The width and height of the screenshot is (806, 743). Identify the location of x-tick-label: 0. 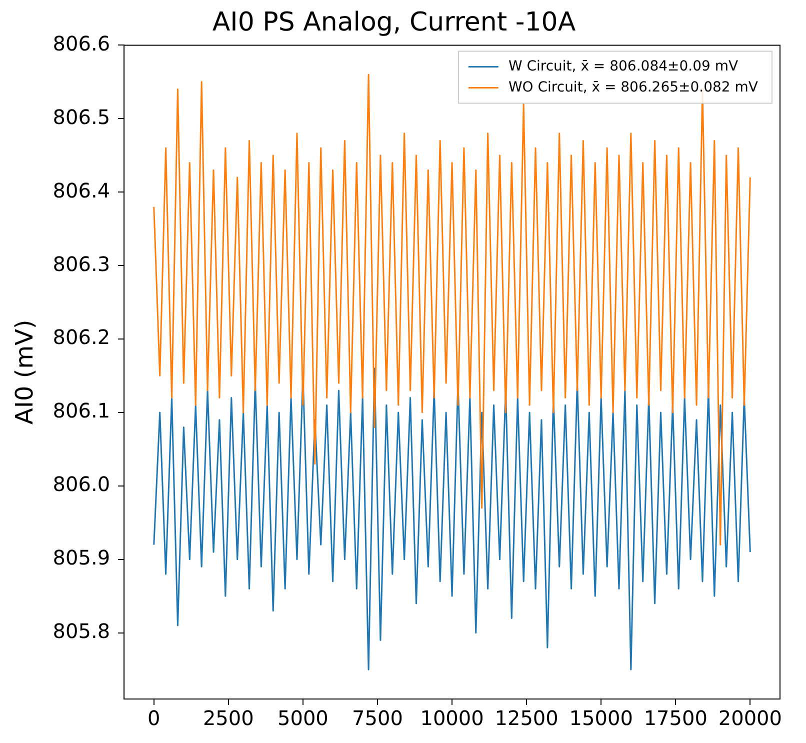
(154, 718).